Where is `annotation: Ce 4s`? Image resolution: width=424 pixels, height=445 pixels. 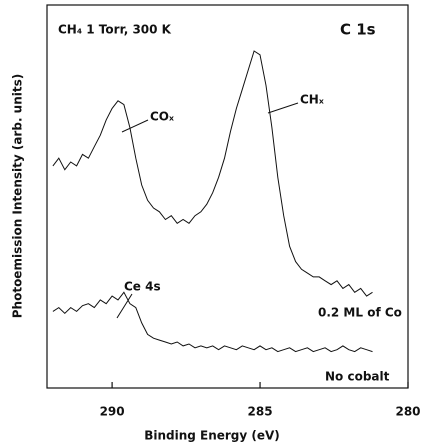
annotation: Ce 4s is located at coordinates (142, 287).